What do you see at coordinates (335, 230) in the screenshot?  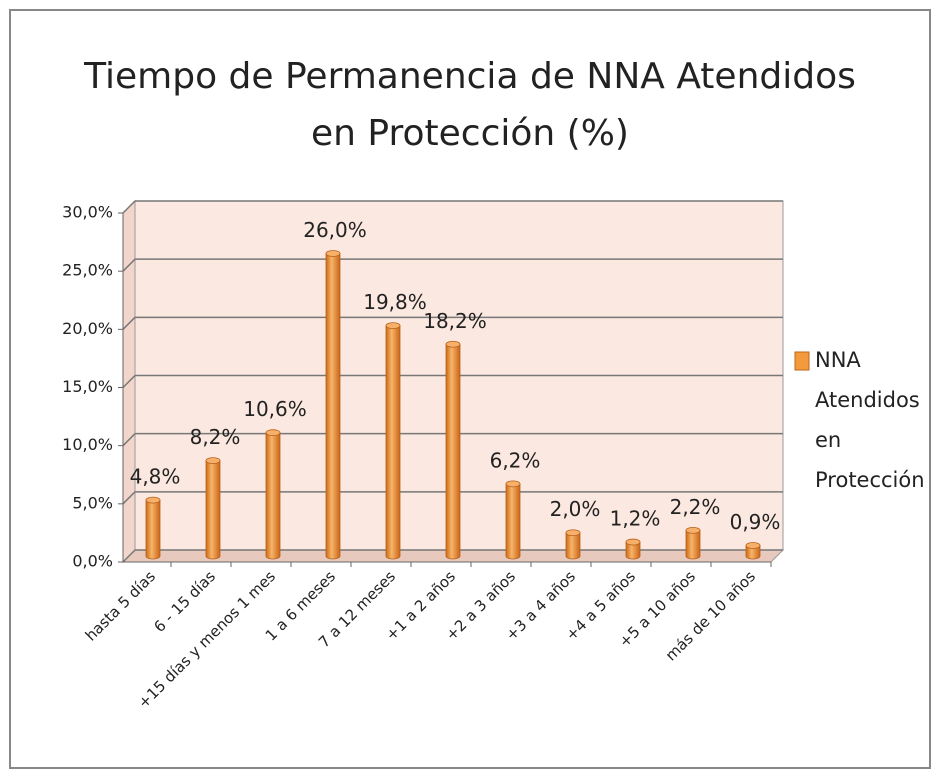 I see `data-label: 26,0%` at bounding box center [335, 230].